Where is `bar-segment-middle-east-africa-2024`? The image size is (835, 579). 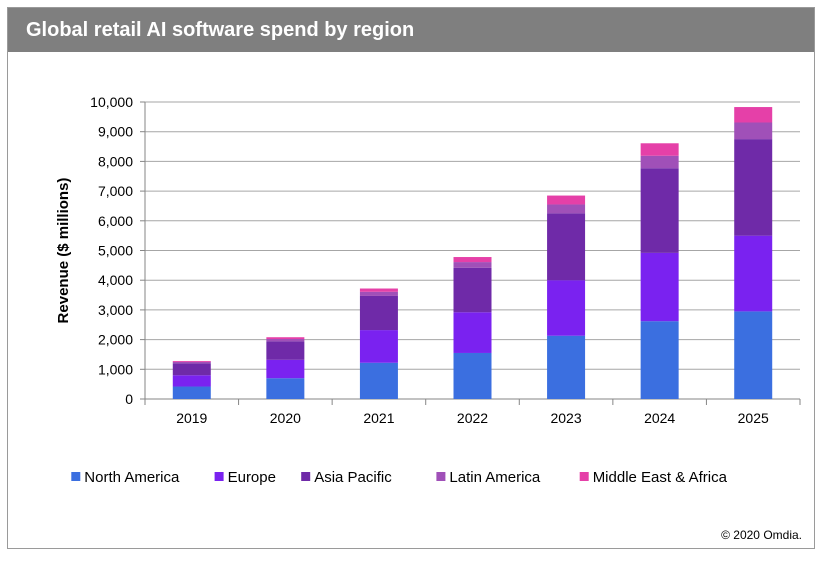 bar-segment-middle-east-africa-2024 is located at coordinates (659, 149).